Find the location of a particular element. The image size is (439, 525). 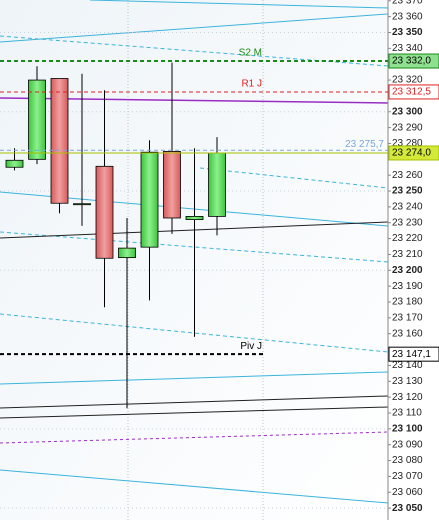

y-tick-label: 23 160 is located at coordinates (407, 333).